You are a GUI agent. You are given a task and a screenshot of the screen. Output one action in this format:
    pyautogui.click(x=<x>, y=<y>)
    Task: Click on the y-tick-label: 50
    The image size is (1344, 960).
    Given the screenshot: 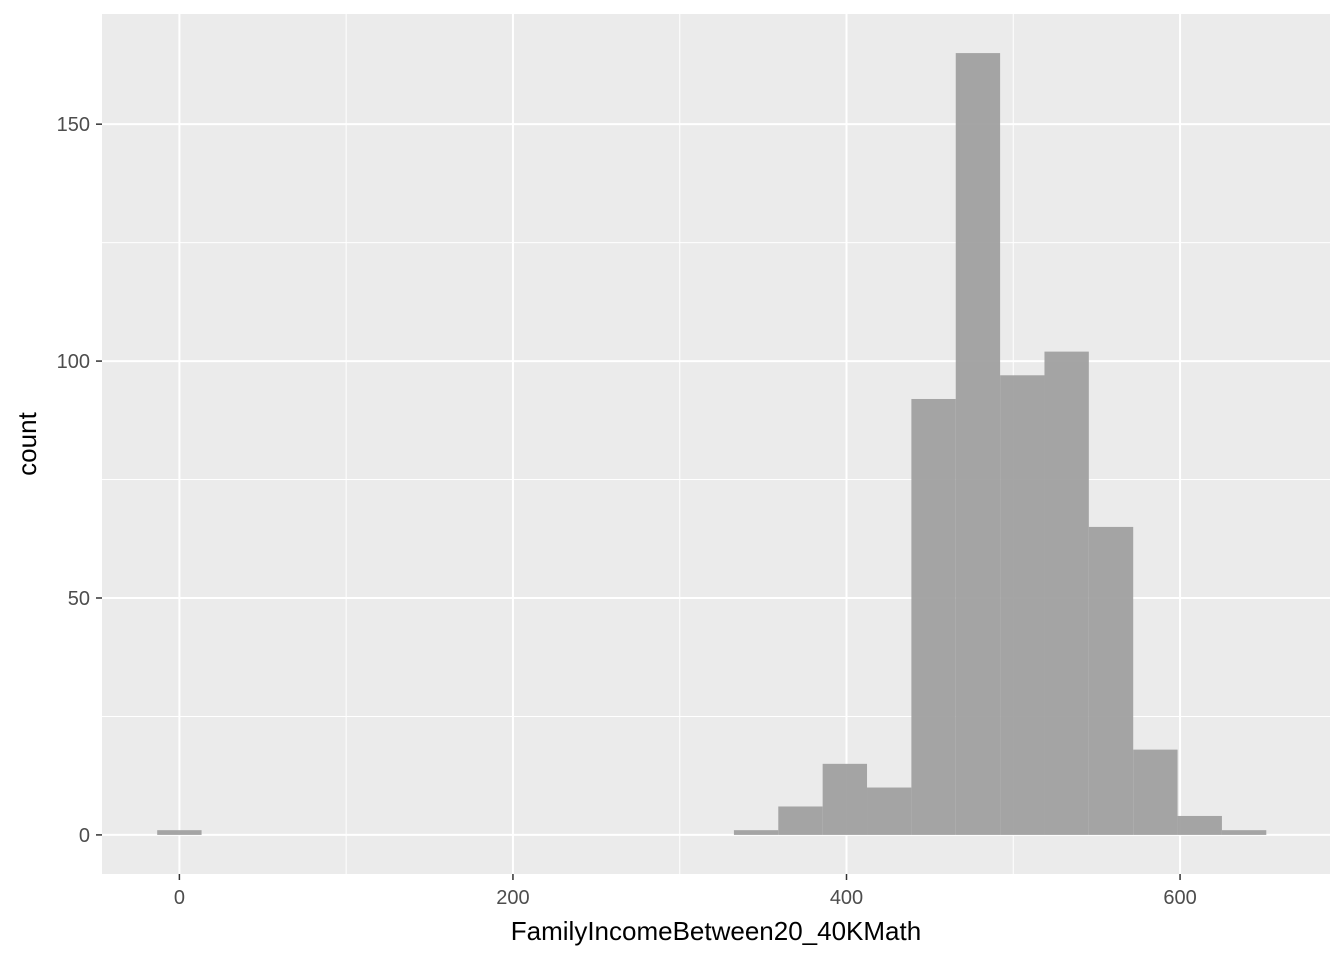 What is the action you would take?
    pyautogui.click(x=79, y=599)
    